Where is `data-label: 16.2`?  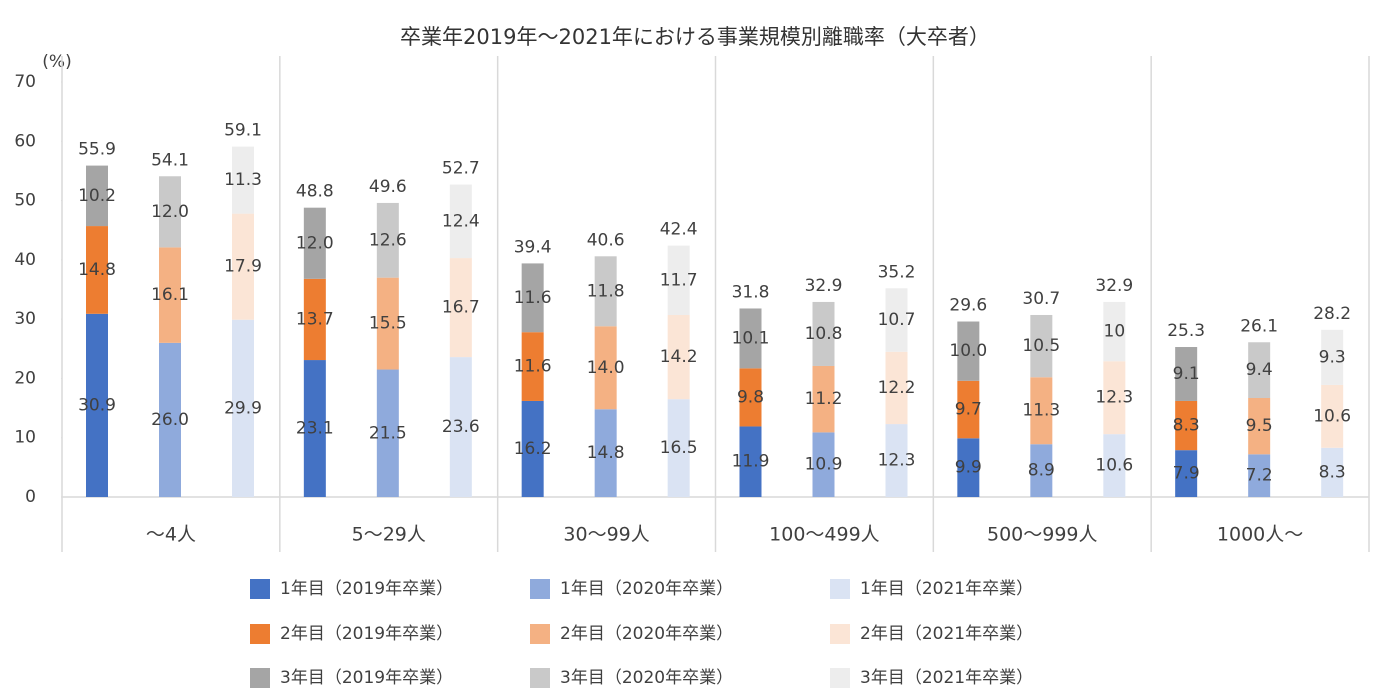 data-label: 16.2 is located at coordinates (533, 449).